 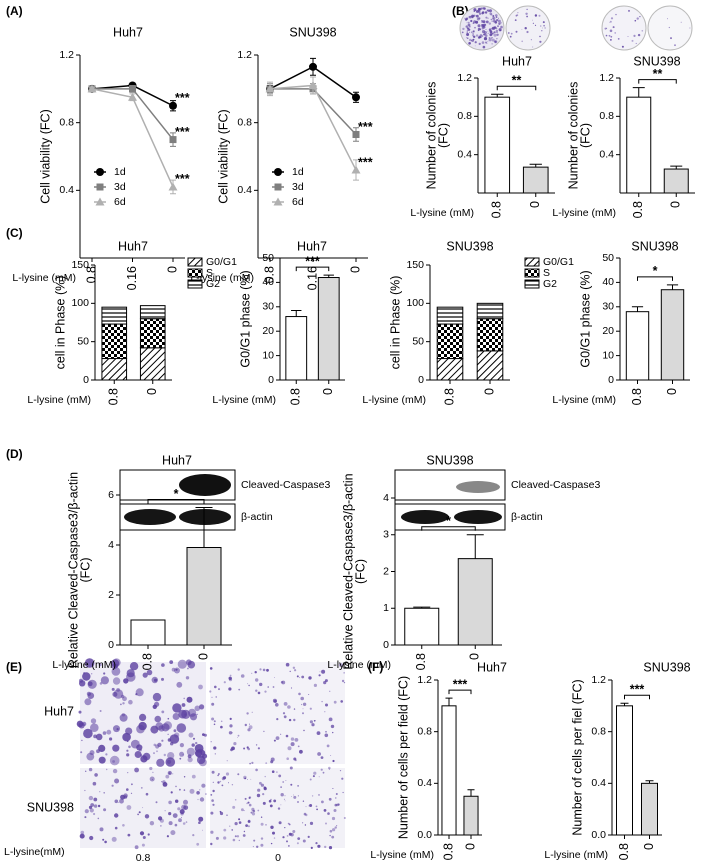 I want to click on bar, so click(x=637, y=346).